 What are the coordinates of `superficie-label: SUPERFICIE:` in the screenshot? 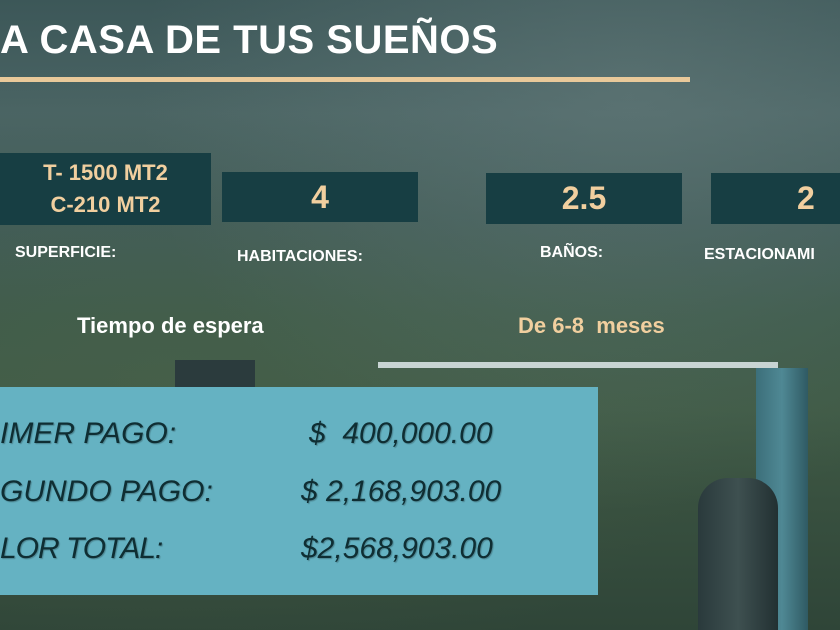 It's located at (66, 252).